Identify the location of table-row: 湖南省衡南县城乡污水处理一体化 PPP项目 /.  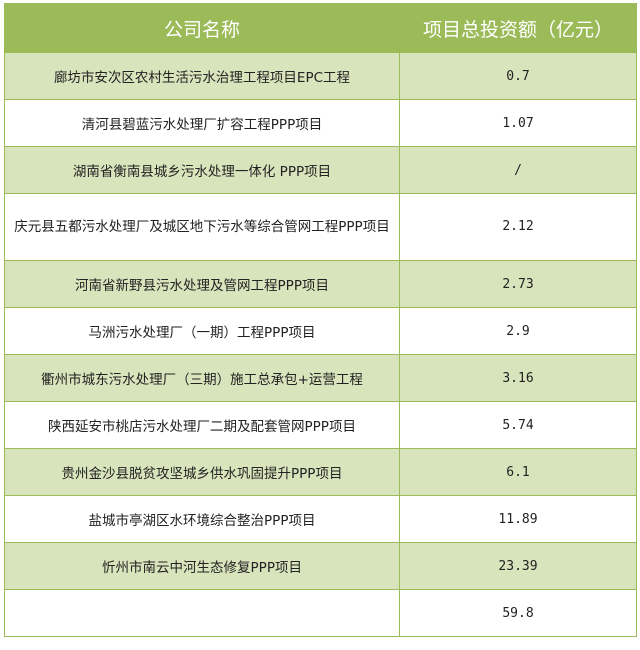
(320, 170).